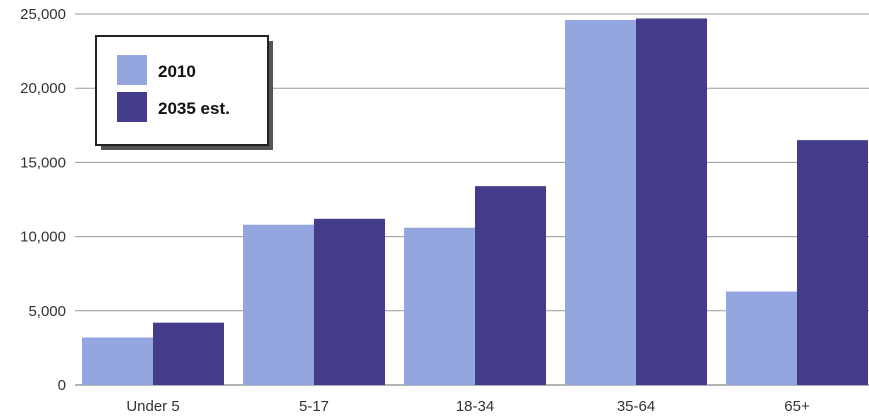 Image resolution: width=869 pixels, height=417 pixels. I want to click on legend-box, so click(182, 90).